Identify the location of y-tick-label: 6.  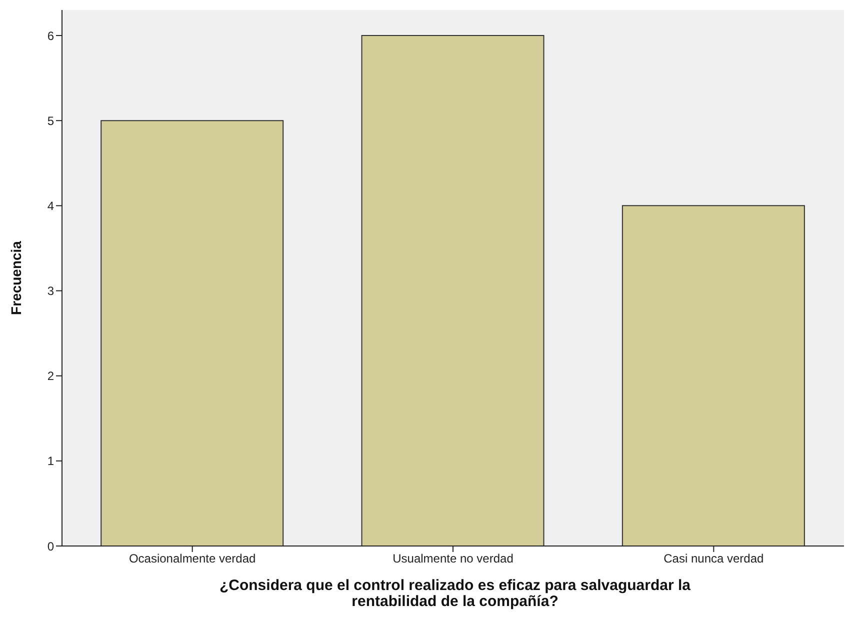
(50, 35).